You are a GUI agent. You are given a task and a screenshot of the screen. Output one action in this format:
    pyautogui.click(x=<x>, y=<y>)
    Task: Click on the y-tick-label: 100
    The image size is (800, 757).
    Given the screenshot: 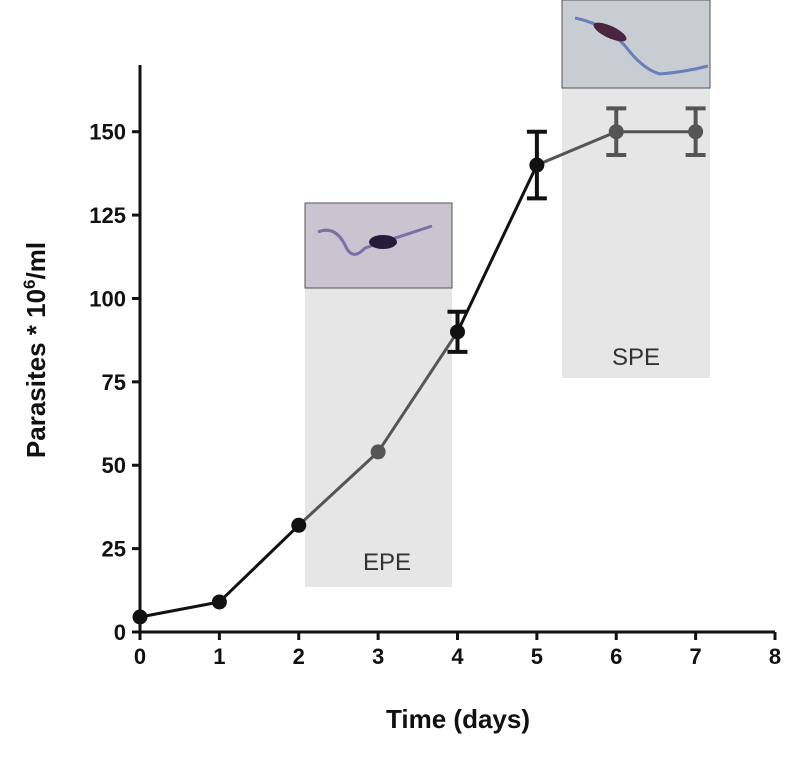 What is the action you would take?
    pyautogui.click(x=107, y=298)
    